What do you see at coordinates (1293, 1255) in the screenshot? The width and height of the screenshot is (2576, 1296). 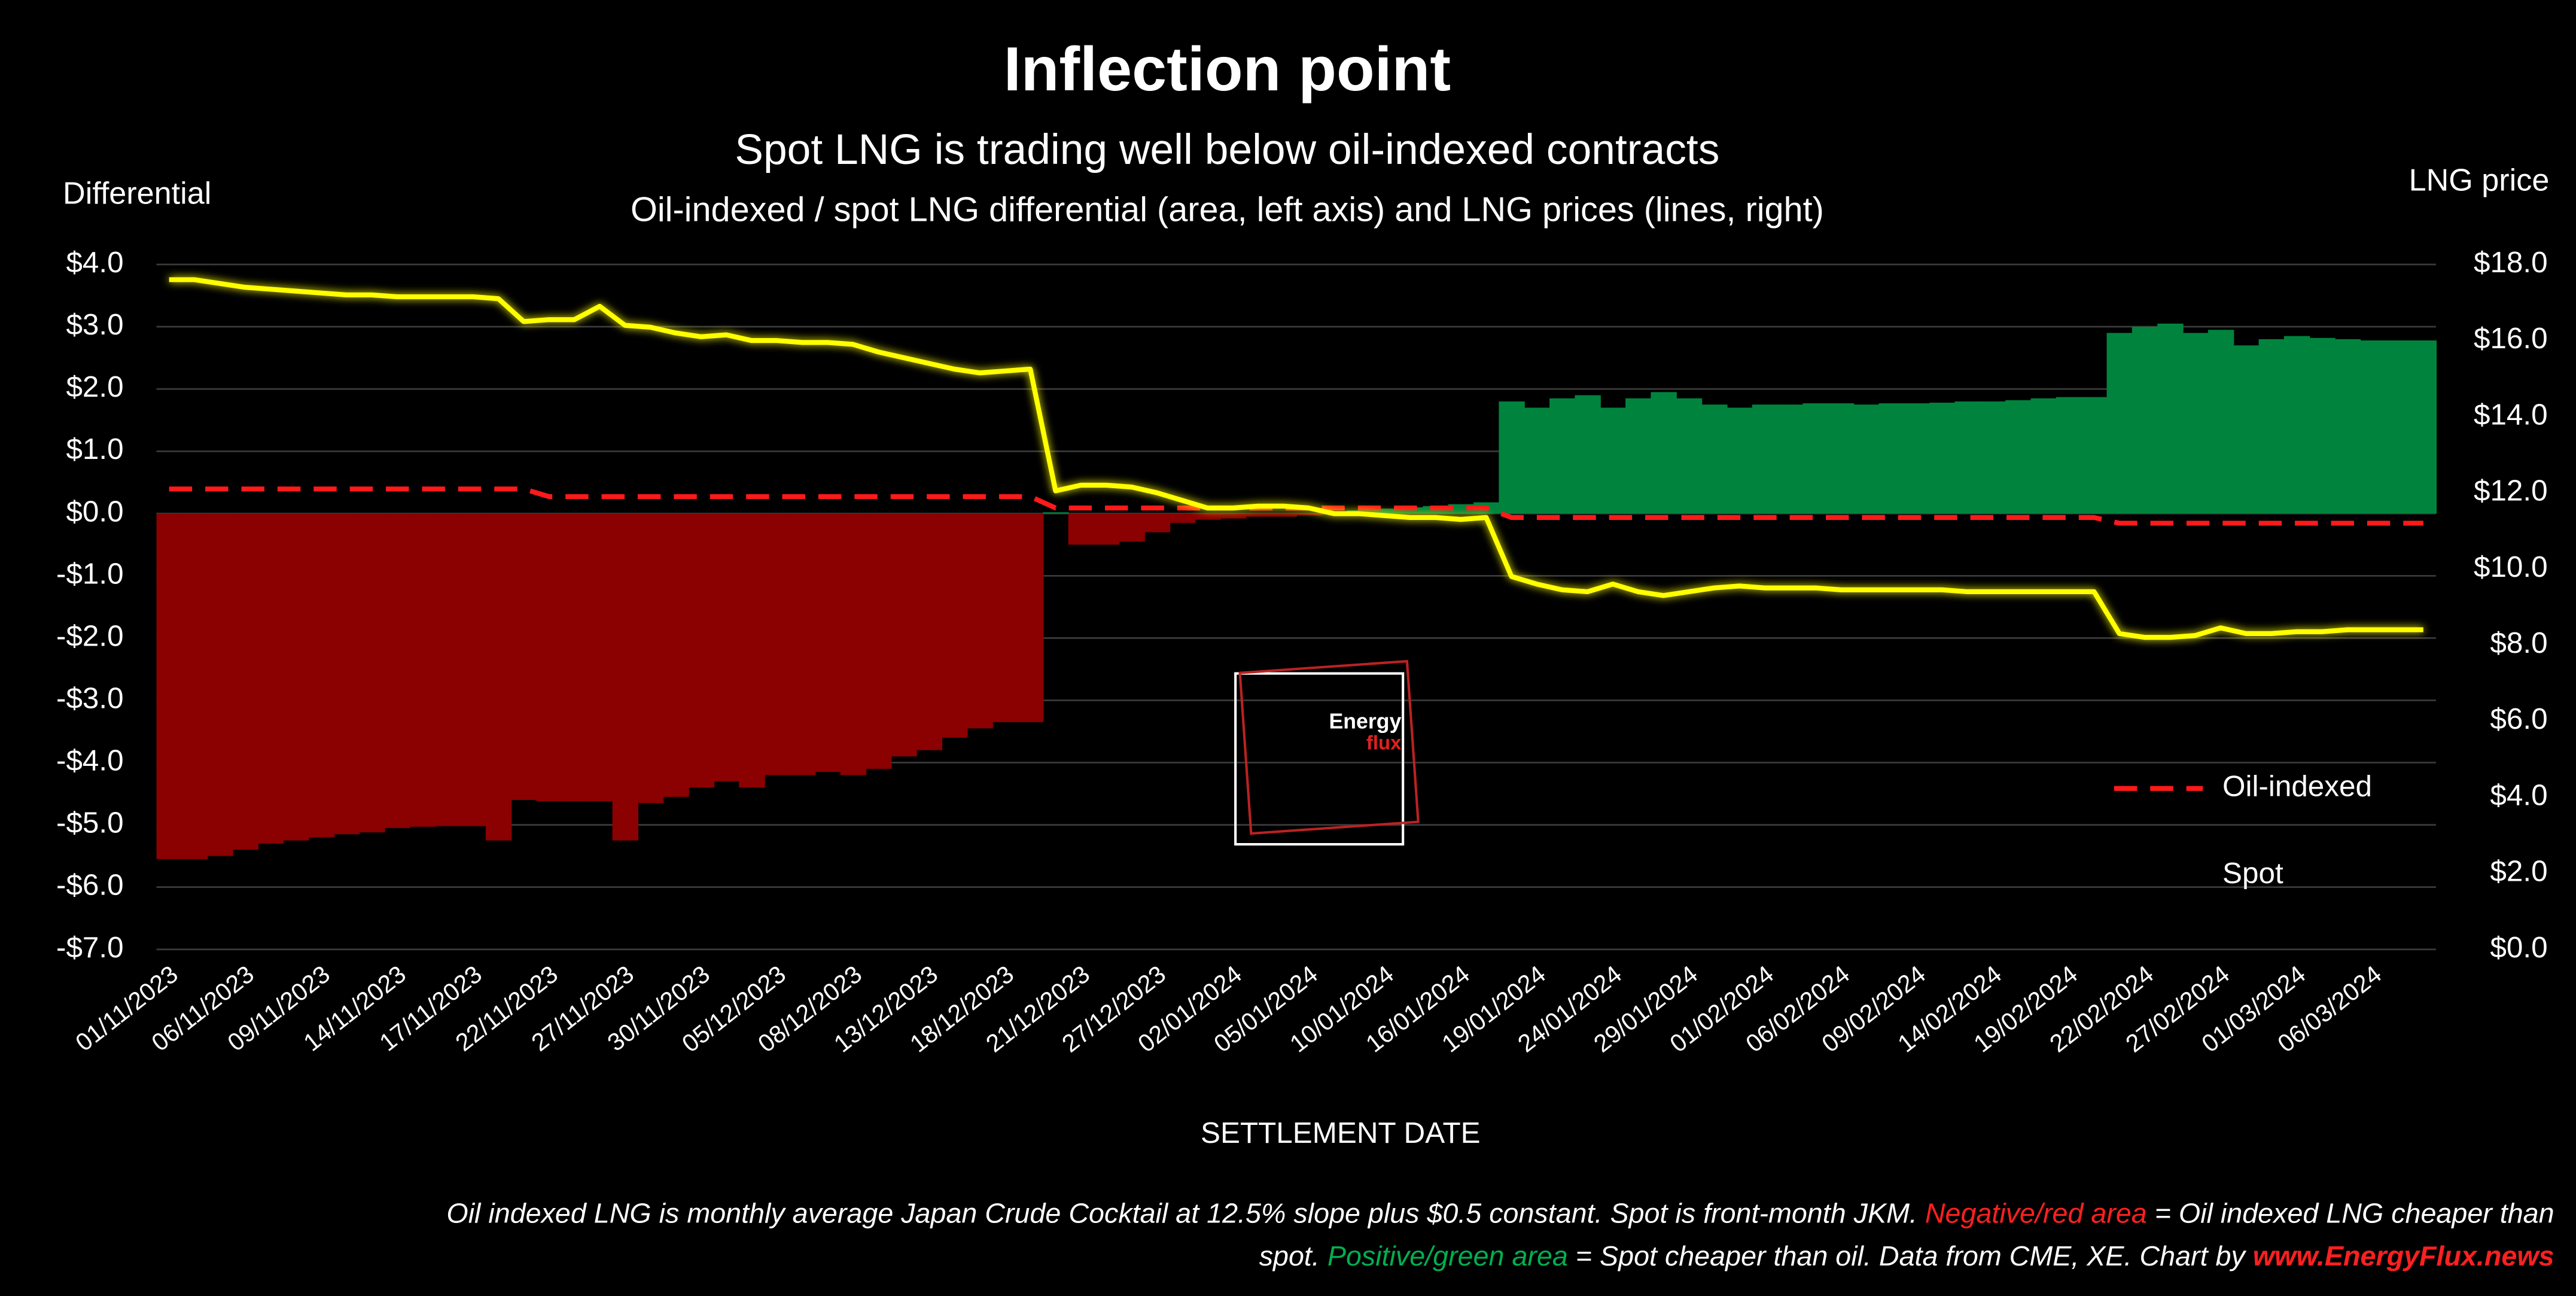 I see `footnote-part: spot.` at bounding box center [1293, 1255].